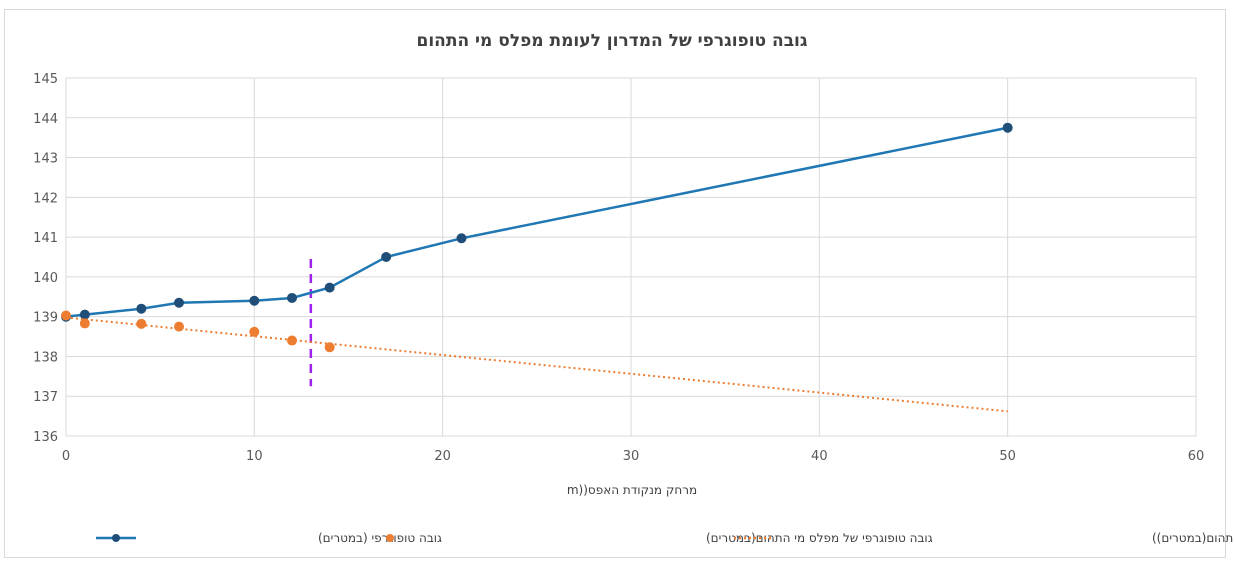 The height and width of the screenshot is (563, 1234). What do you see at coordinates (380, 538) in the screenshot?
I see `legend-label: גובה טופוגרפי (במטרים)` at bounding box center [380, 538].